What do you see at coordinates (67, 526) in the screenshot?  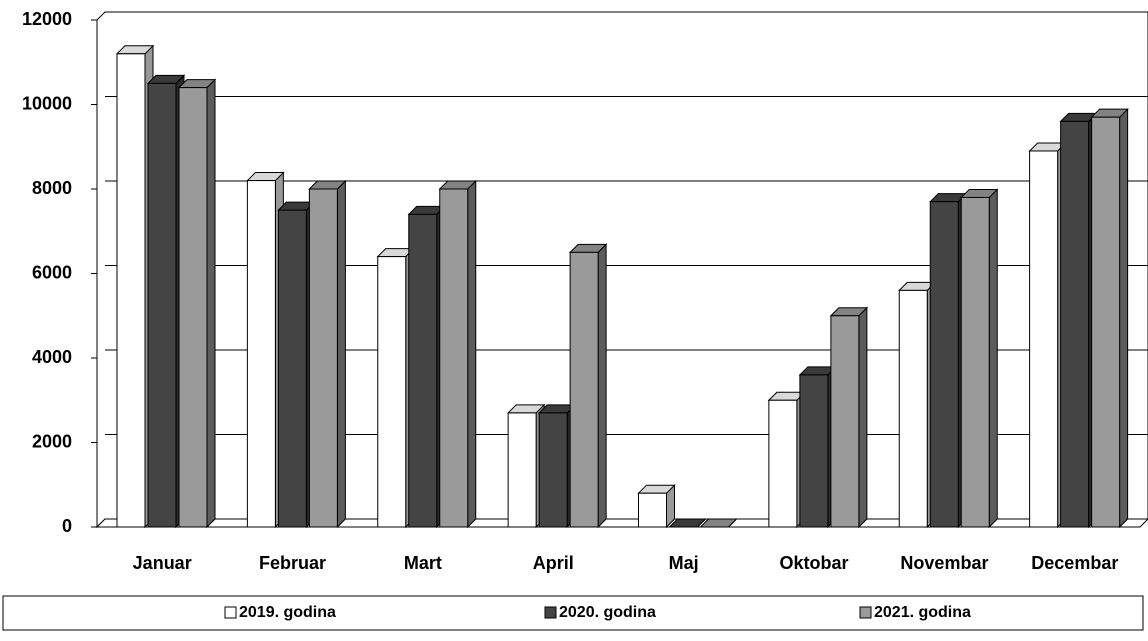 I see `y-tick-label: 0` at bounding box center [67, 526].